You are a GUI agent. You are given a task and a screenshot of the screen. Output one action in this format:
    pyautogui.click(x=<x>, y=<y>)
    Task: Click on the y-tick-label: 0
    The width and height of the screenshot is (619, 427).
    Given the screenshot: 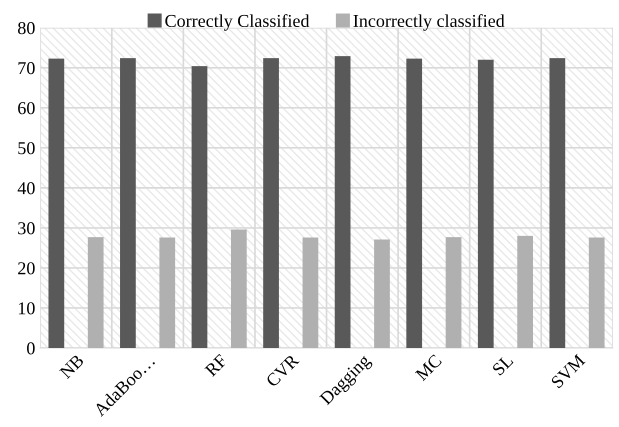 What is the action you would take?
    pyautogui.click(x=31, y=348)
    